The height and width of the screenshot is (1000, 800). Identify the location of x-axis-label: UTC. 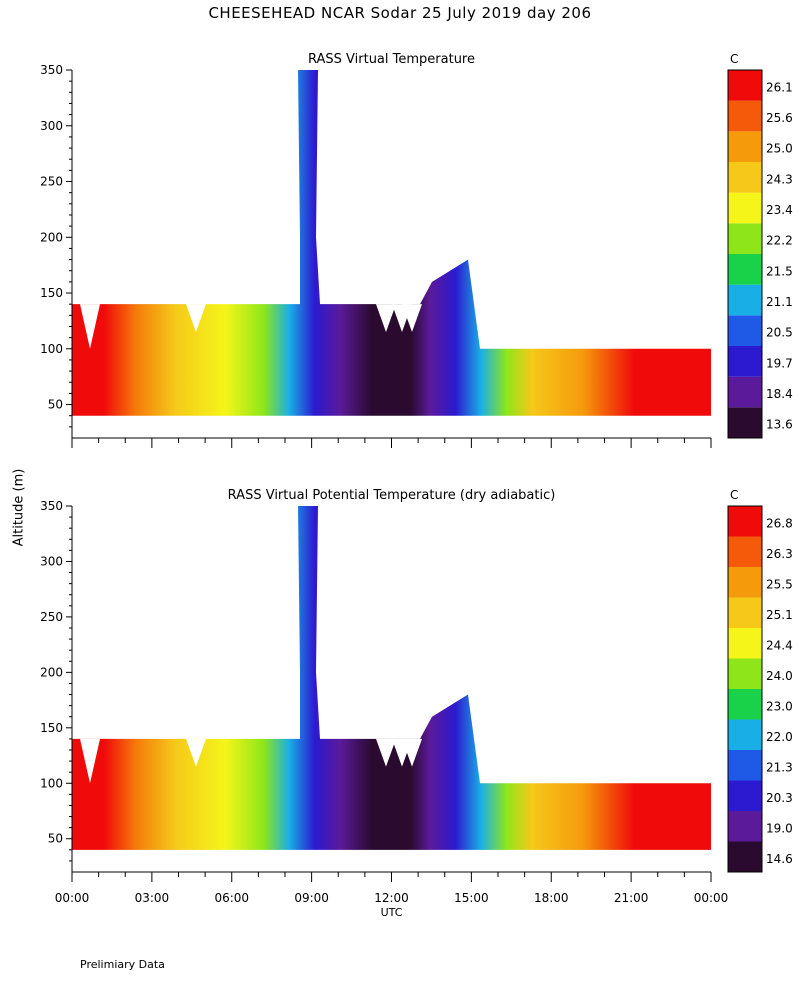
(392, 912).